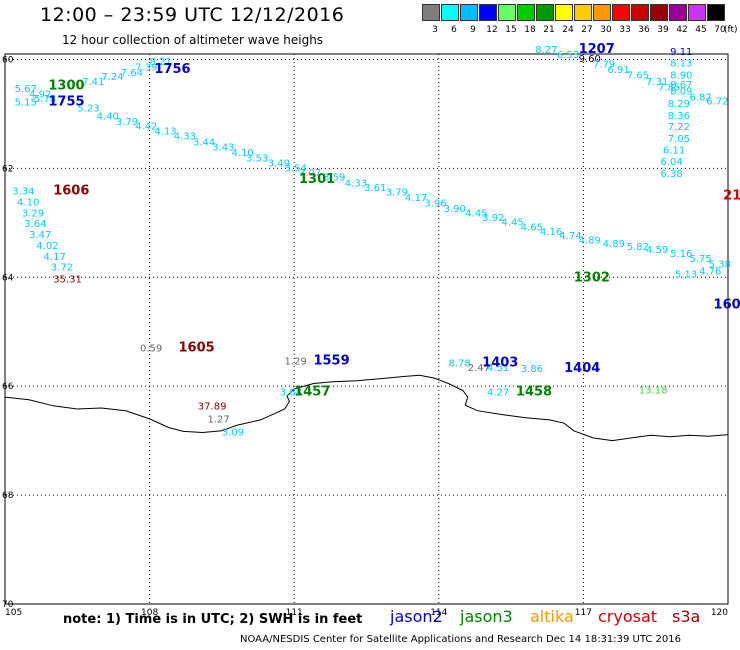  Describe the element at coordinates (146, 127) in the screenshot. I see `wave-height-label: 4.42` at that location.